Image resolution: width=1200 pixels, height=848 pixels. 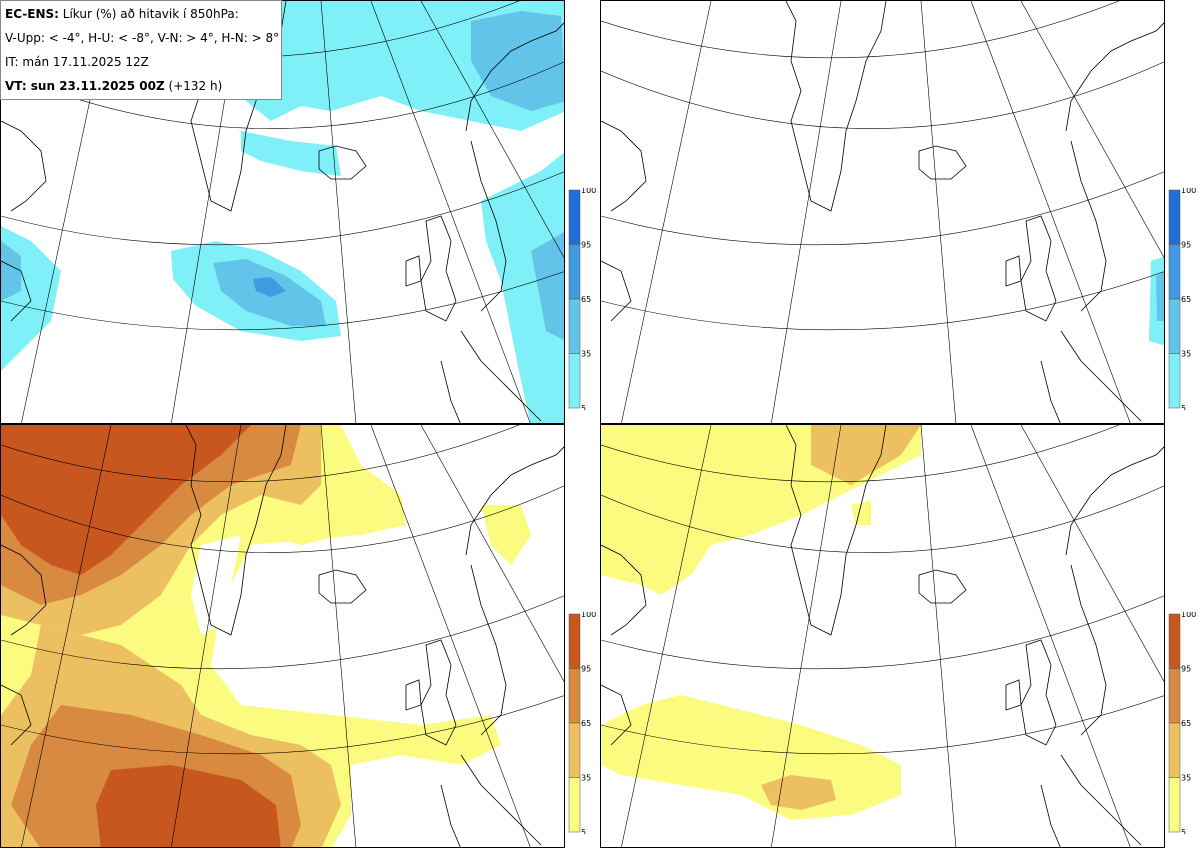 I want to click on colorbar-h-n: 100 95 65 35 5, so click(x=1183, y=723).